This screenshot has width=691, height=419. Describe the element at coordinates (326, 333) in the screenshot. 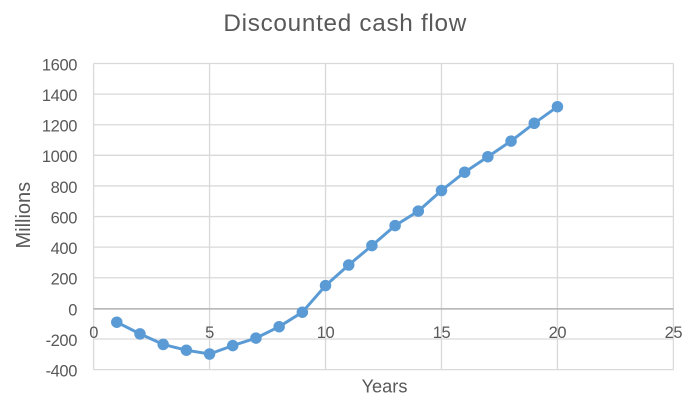

I see `svg-text: 10` at that location.